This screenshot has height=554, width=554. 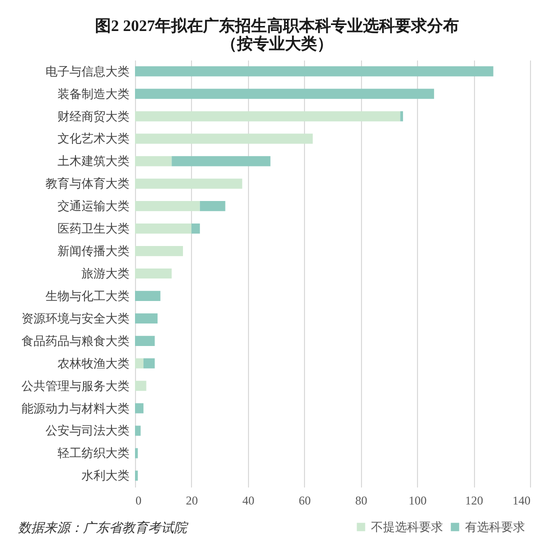 I want to click on x-tick-label: 100, so click(x=417, y=501).